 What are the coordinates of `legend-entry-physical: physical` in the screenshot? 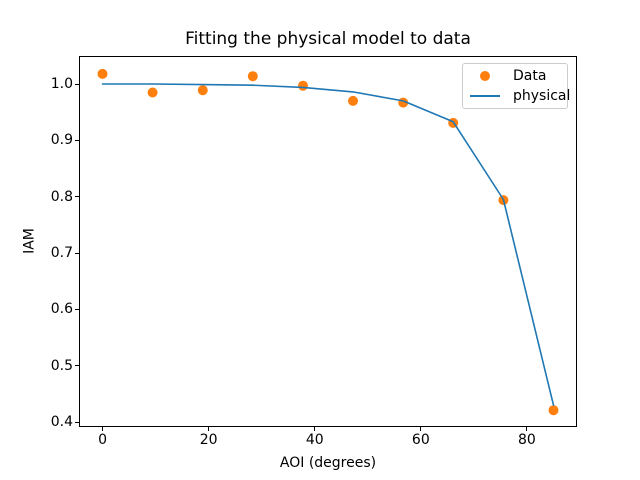 It's located at (520, 96).